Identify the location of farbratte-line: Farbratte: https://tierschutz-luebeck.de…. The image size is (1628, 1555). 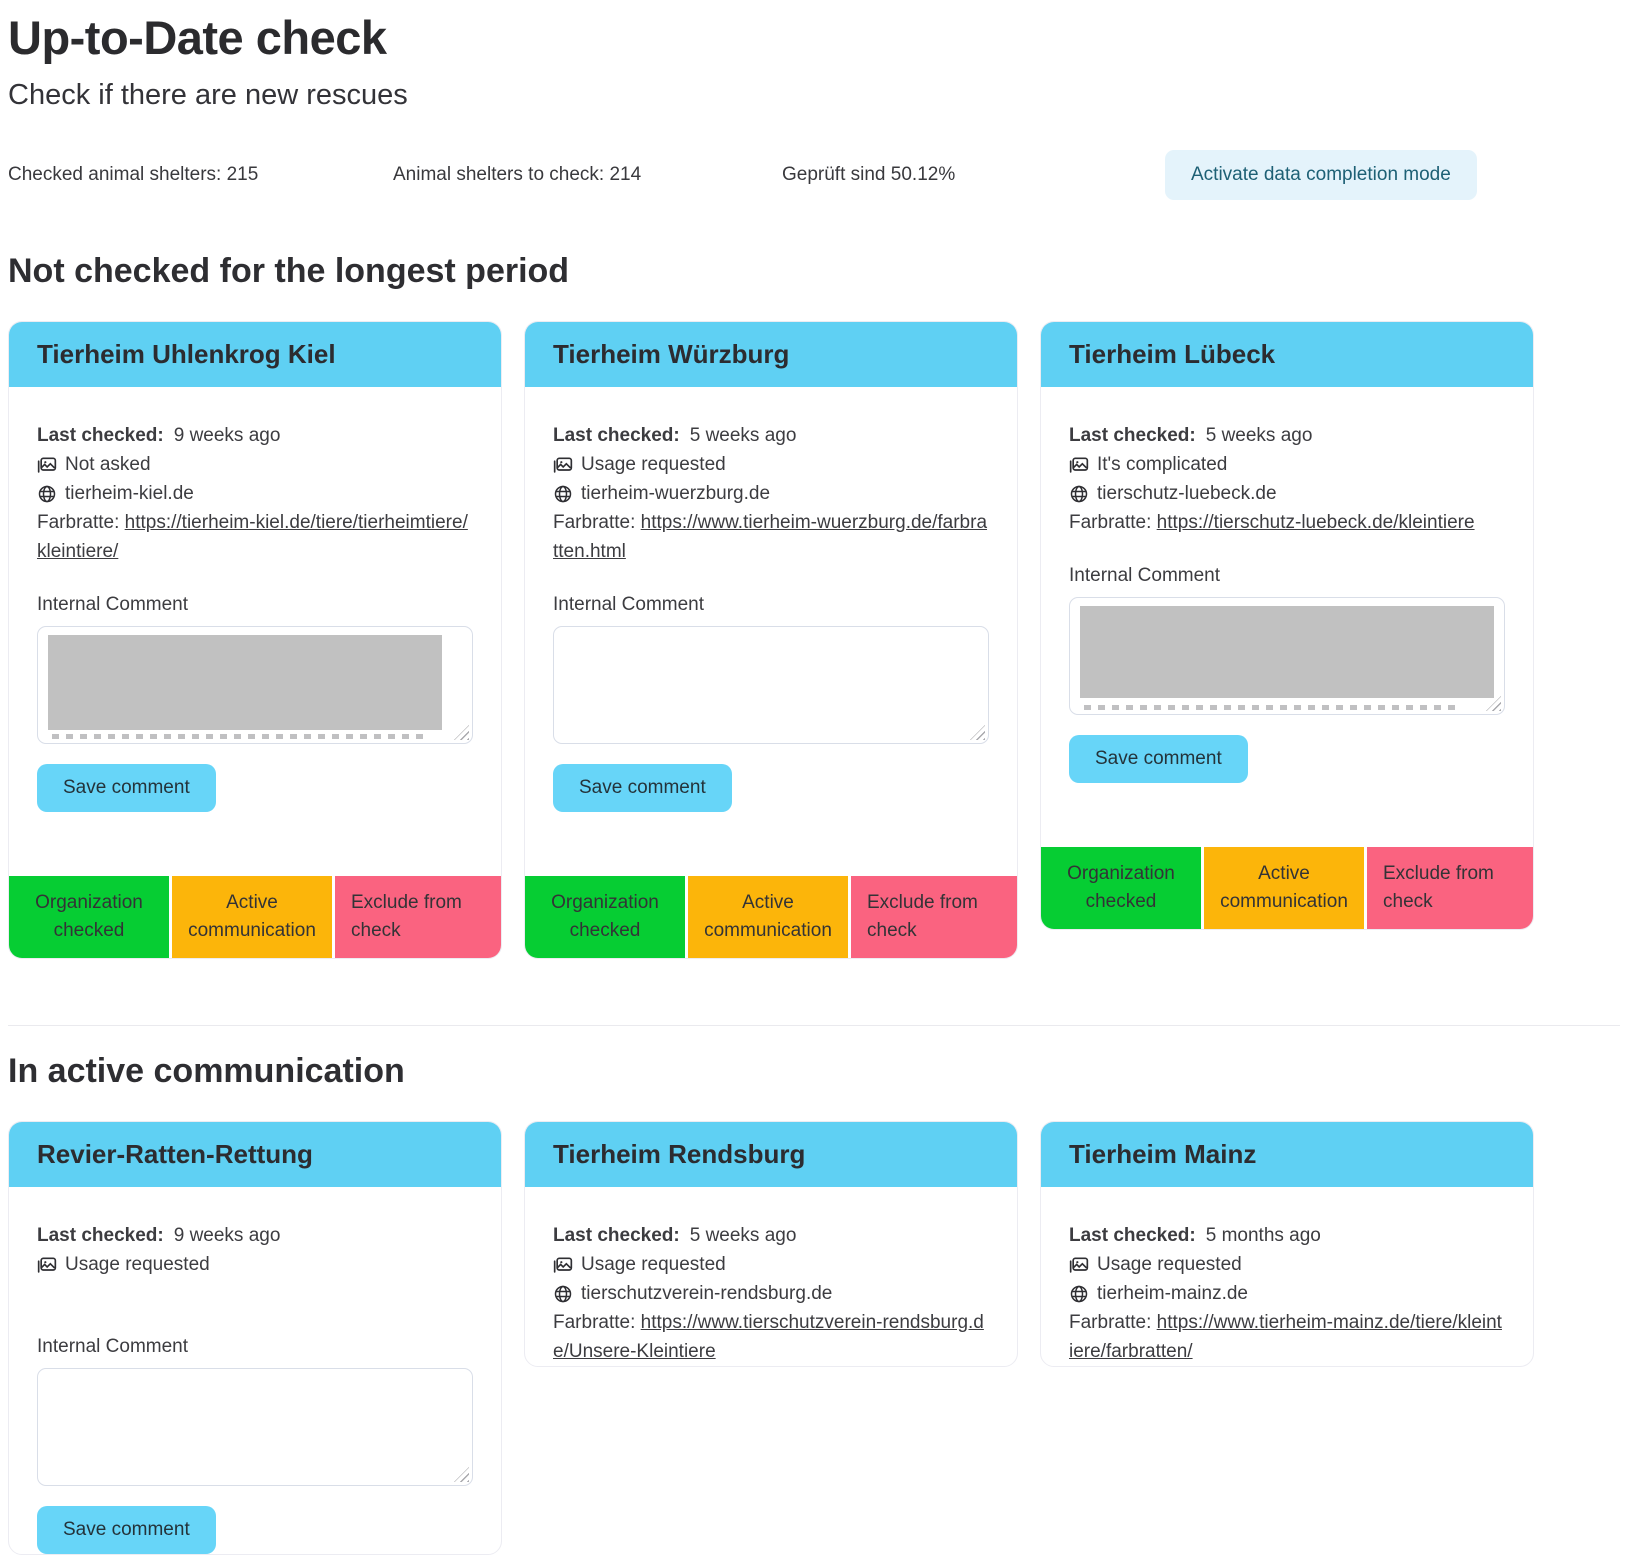
(1287, 522).